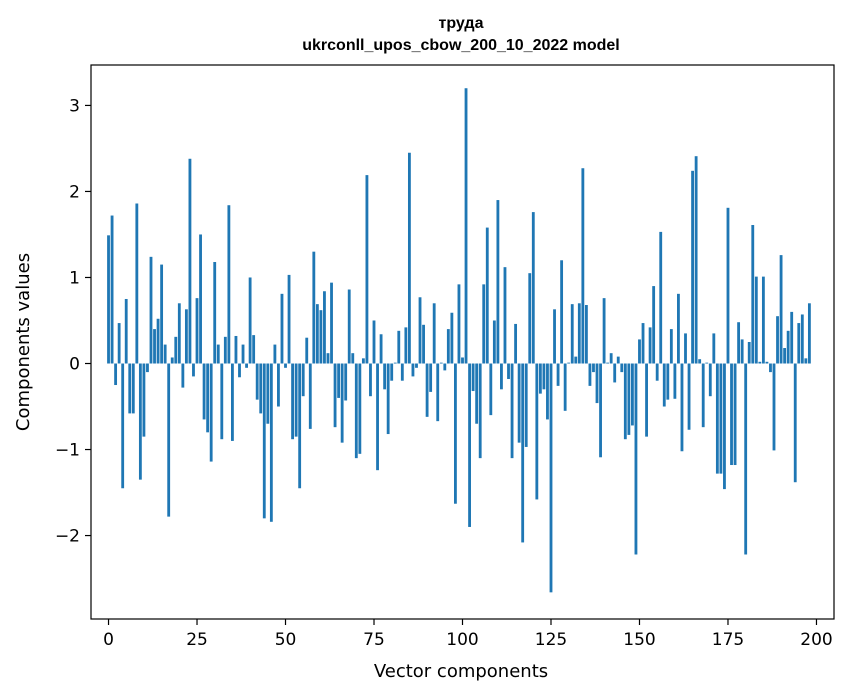 This screenshot has height=696, width=847. Describe the element at coordinates (74, 106) in the screenshot. I see `y-tick-label-3: 3` at that location.